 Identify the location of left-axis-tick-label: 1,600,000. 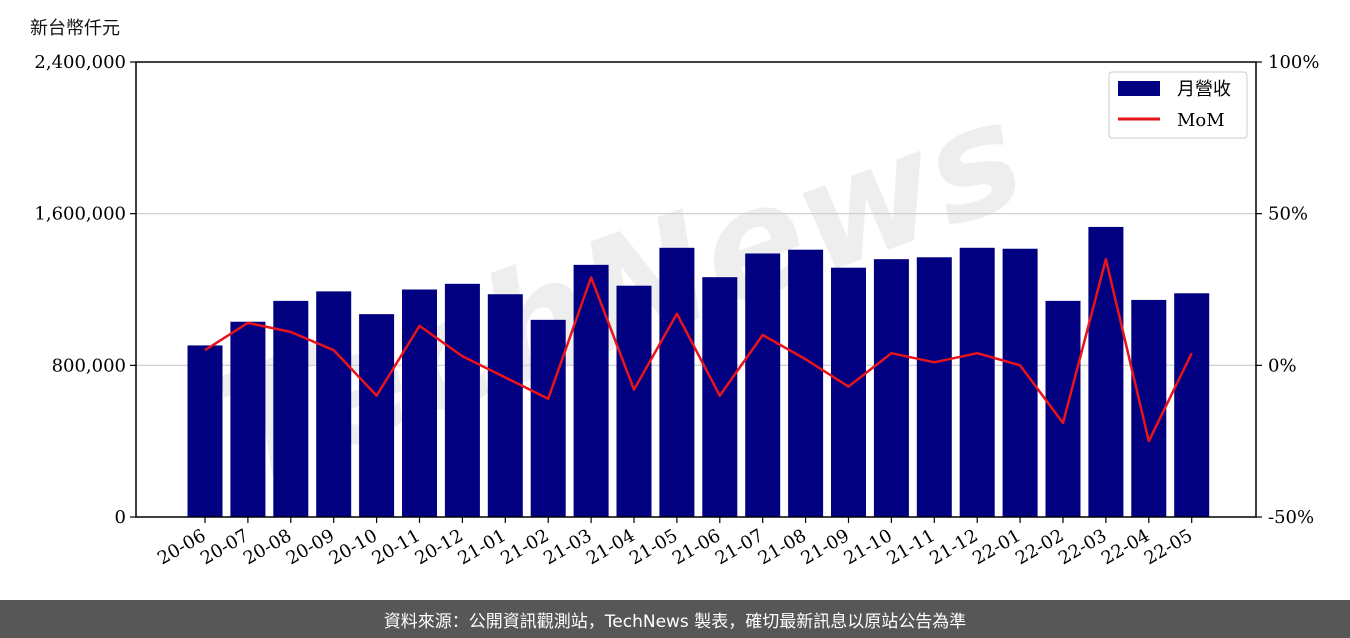
(80, 214).